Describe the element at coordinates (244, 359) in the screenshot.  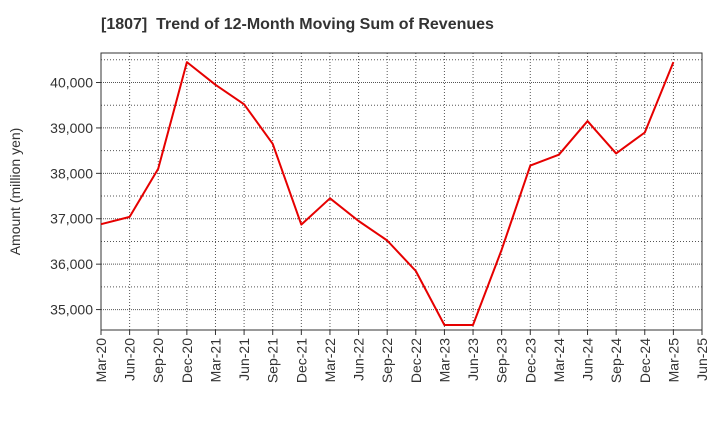
I see `x-tick-label: Jun-21` at that location.